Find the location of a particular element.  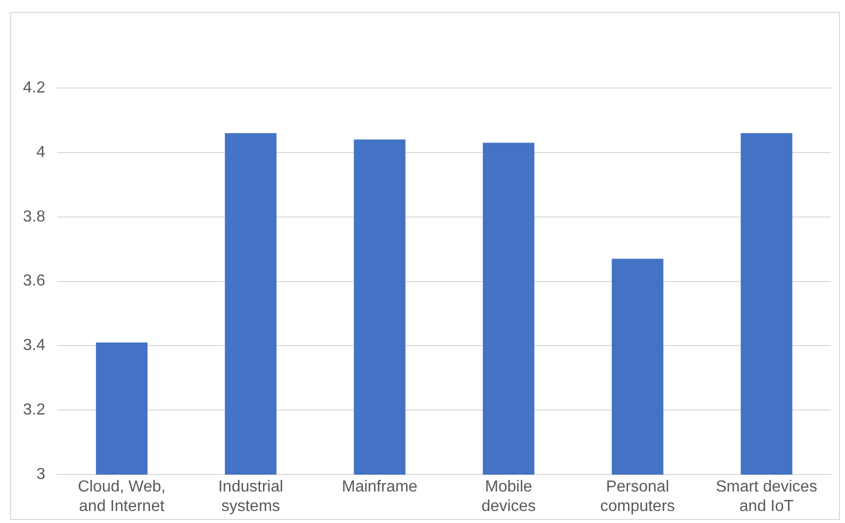

x-tick-label: Personal computers is located at coordinates (637, 496).